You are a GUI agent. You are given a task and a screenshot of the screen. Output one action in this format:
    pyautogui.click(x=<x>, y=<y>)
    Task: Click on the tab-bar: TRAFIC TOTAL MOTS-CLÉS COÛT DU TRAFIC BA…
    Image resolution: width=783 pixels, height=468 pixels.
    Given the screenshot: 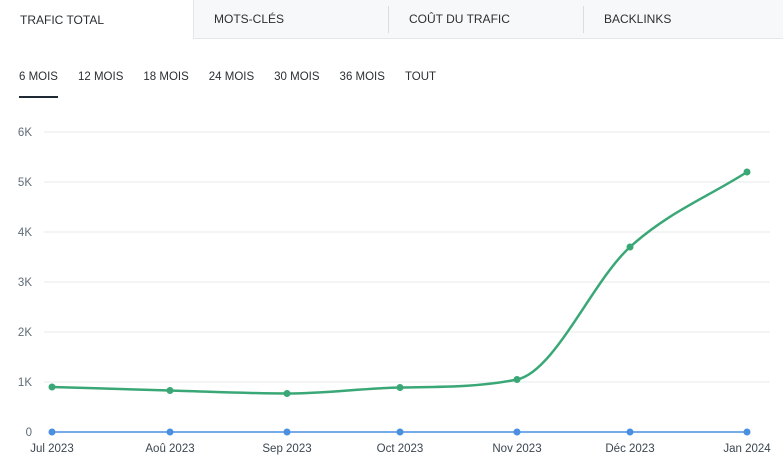 What is the action you would take?
    pyautogui.click(x=391, y=19)
    